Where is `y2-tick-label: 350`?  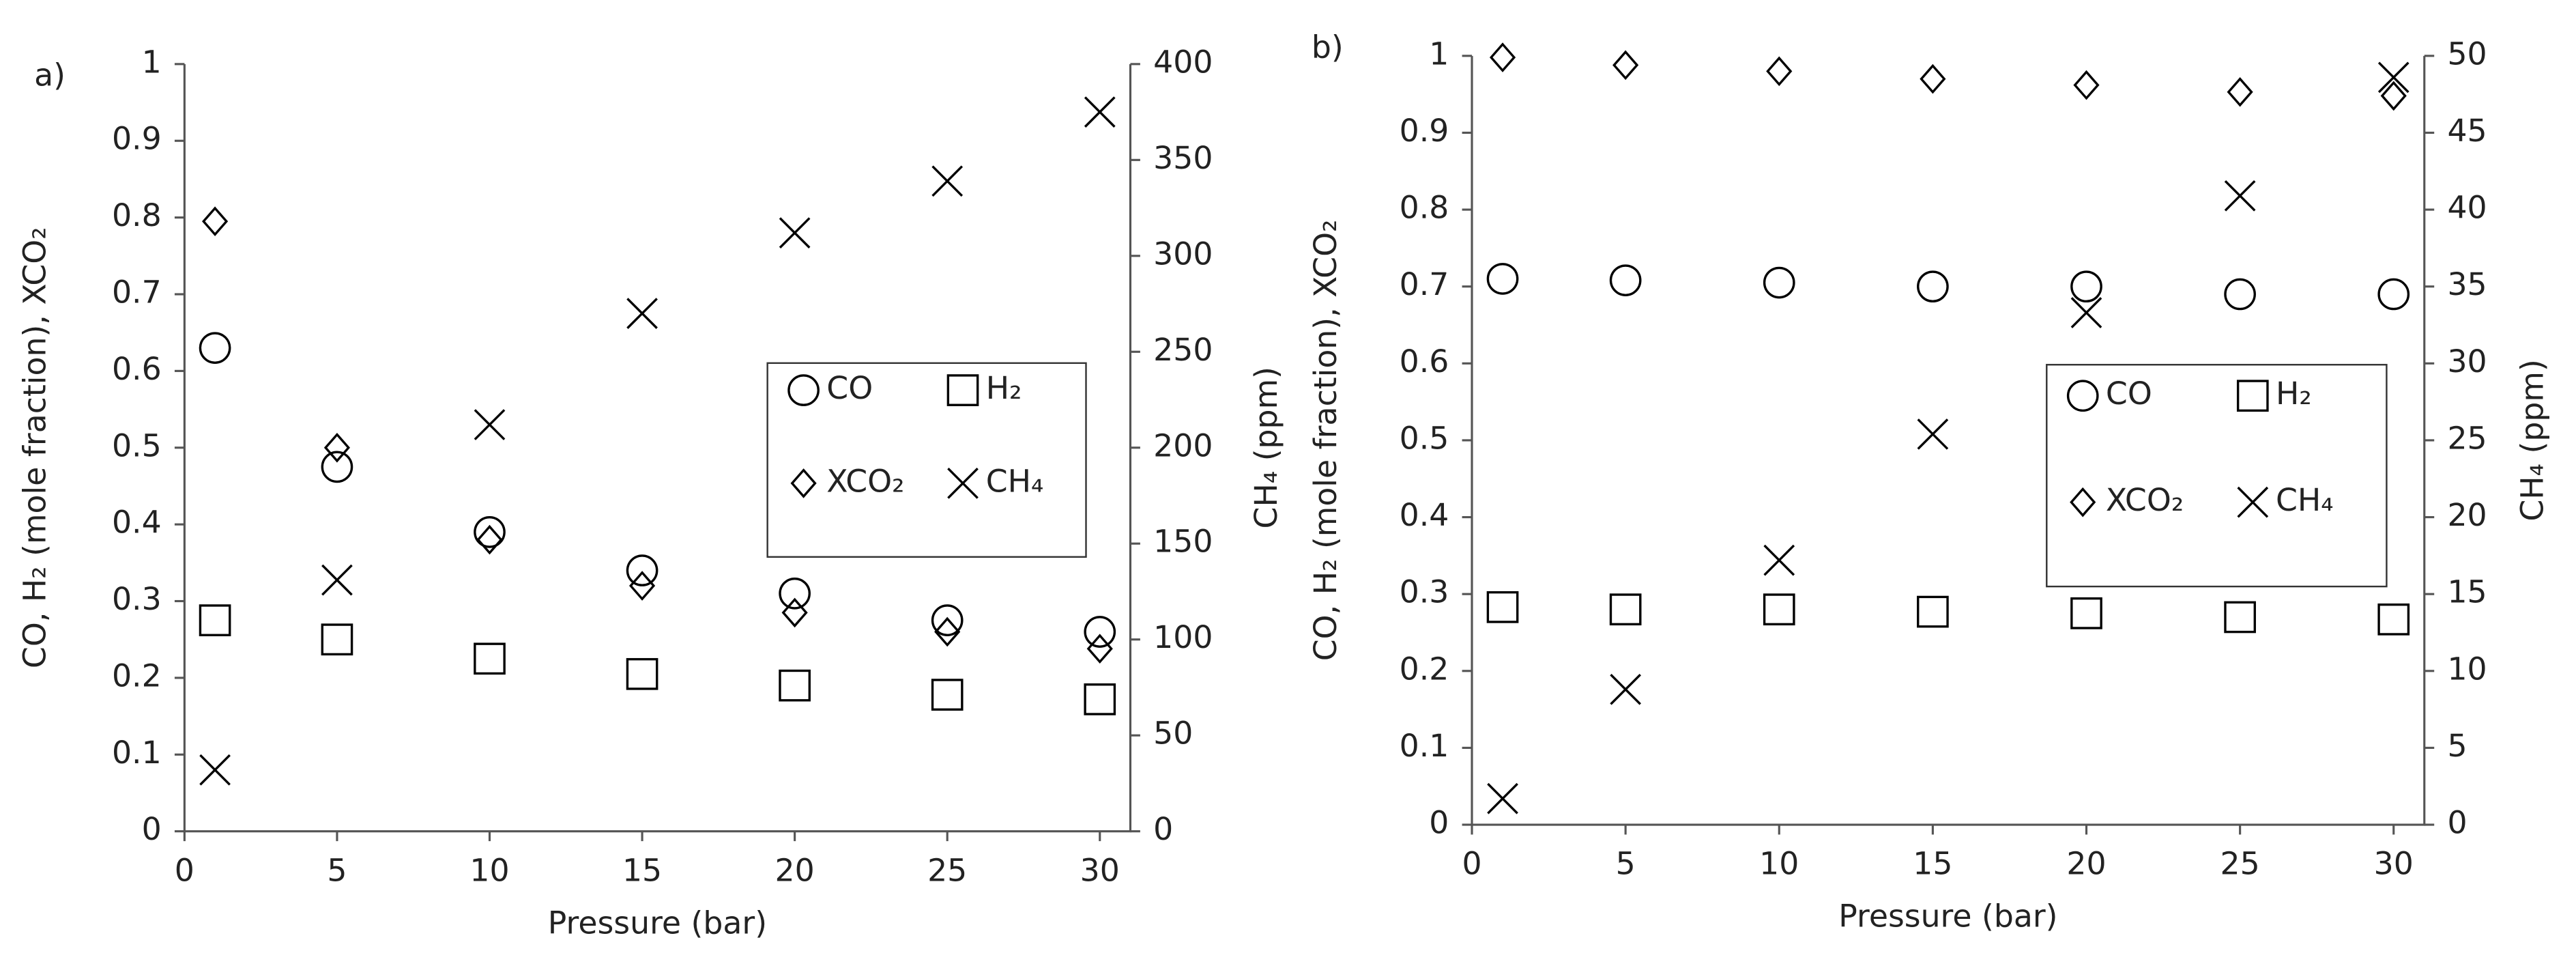 y2-tick-label: 350 is located at coordinates (1183, 158).